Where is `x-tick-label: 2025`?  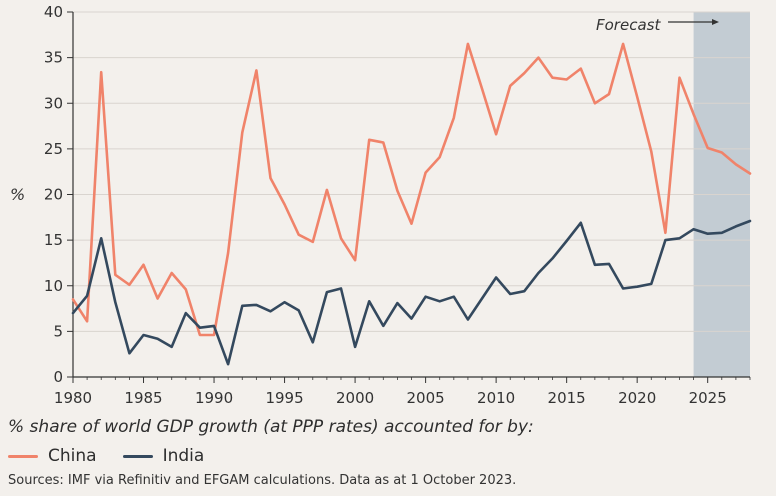
x-tick-label: 2025 is located at coordinates (708, 398).